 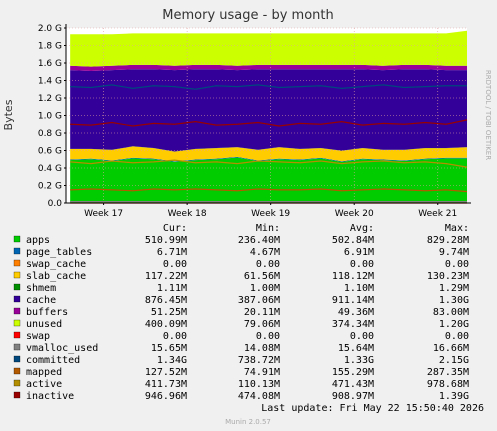 What do you see at coordinates (265, 252) in the screenshot?
I see `legend-stat: 4.67M` at bounding box center [265, 252].